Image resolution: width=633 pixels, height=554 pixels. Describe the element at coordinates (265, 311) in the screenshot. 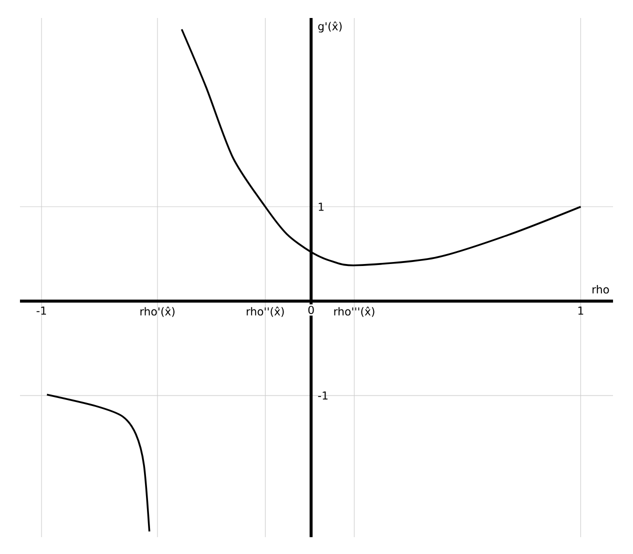

I see `x-tick-label: rho''(x̂)` at that location.